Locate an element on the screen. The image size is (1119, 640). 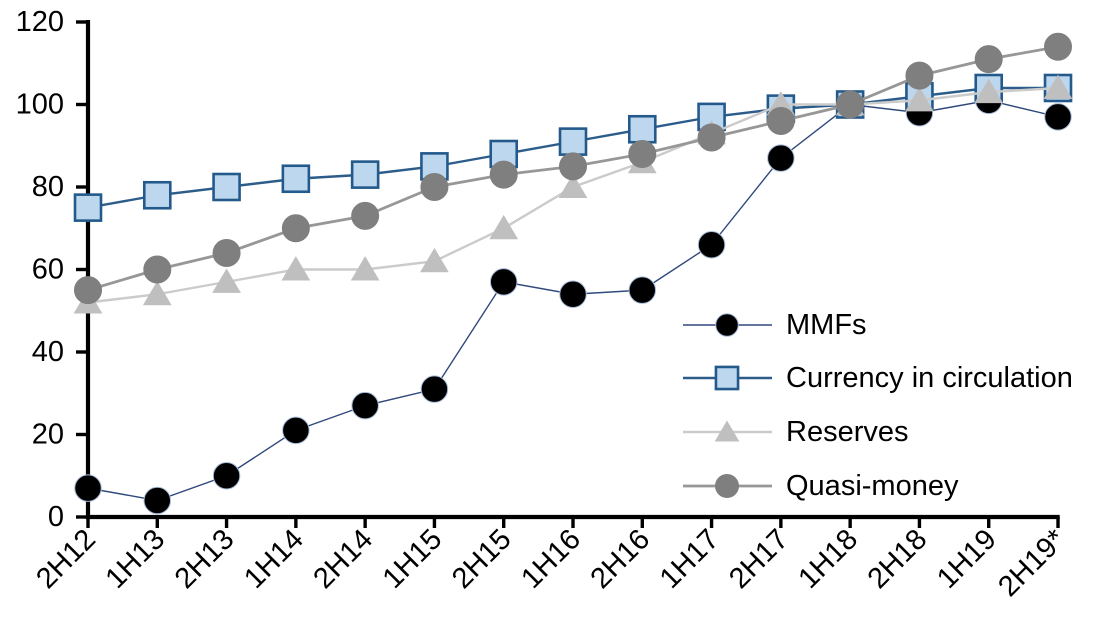
legend-label-reserves: Reserves is located at coordinates (847, 432).